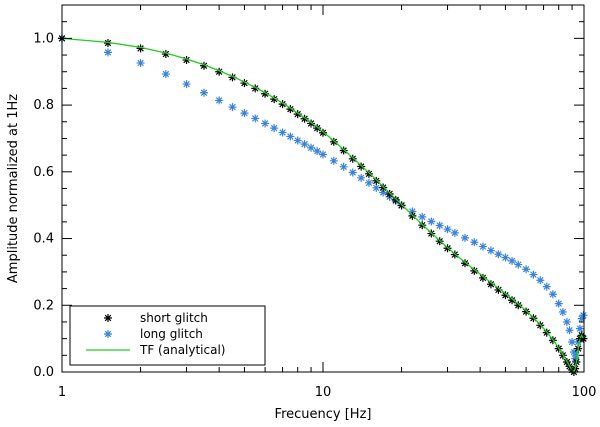  I want to click on legend-short-glitch-label: short glitch, so click(174, 318).